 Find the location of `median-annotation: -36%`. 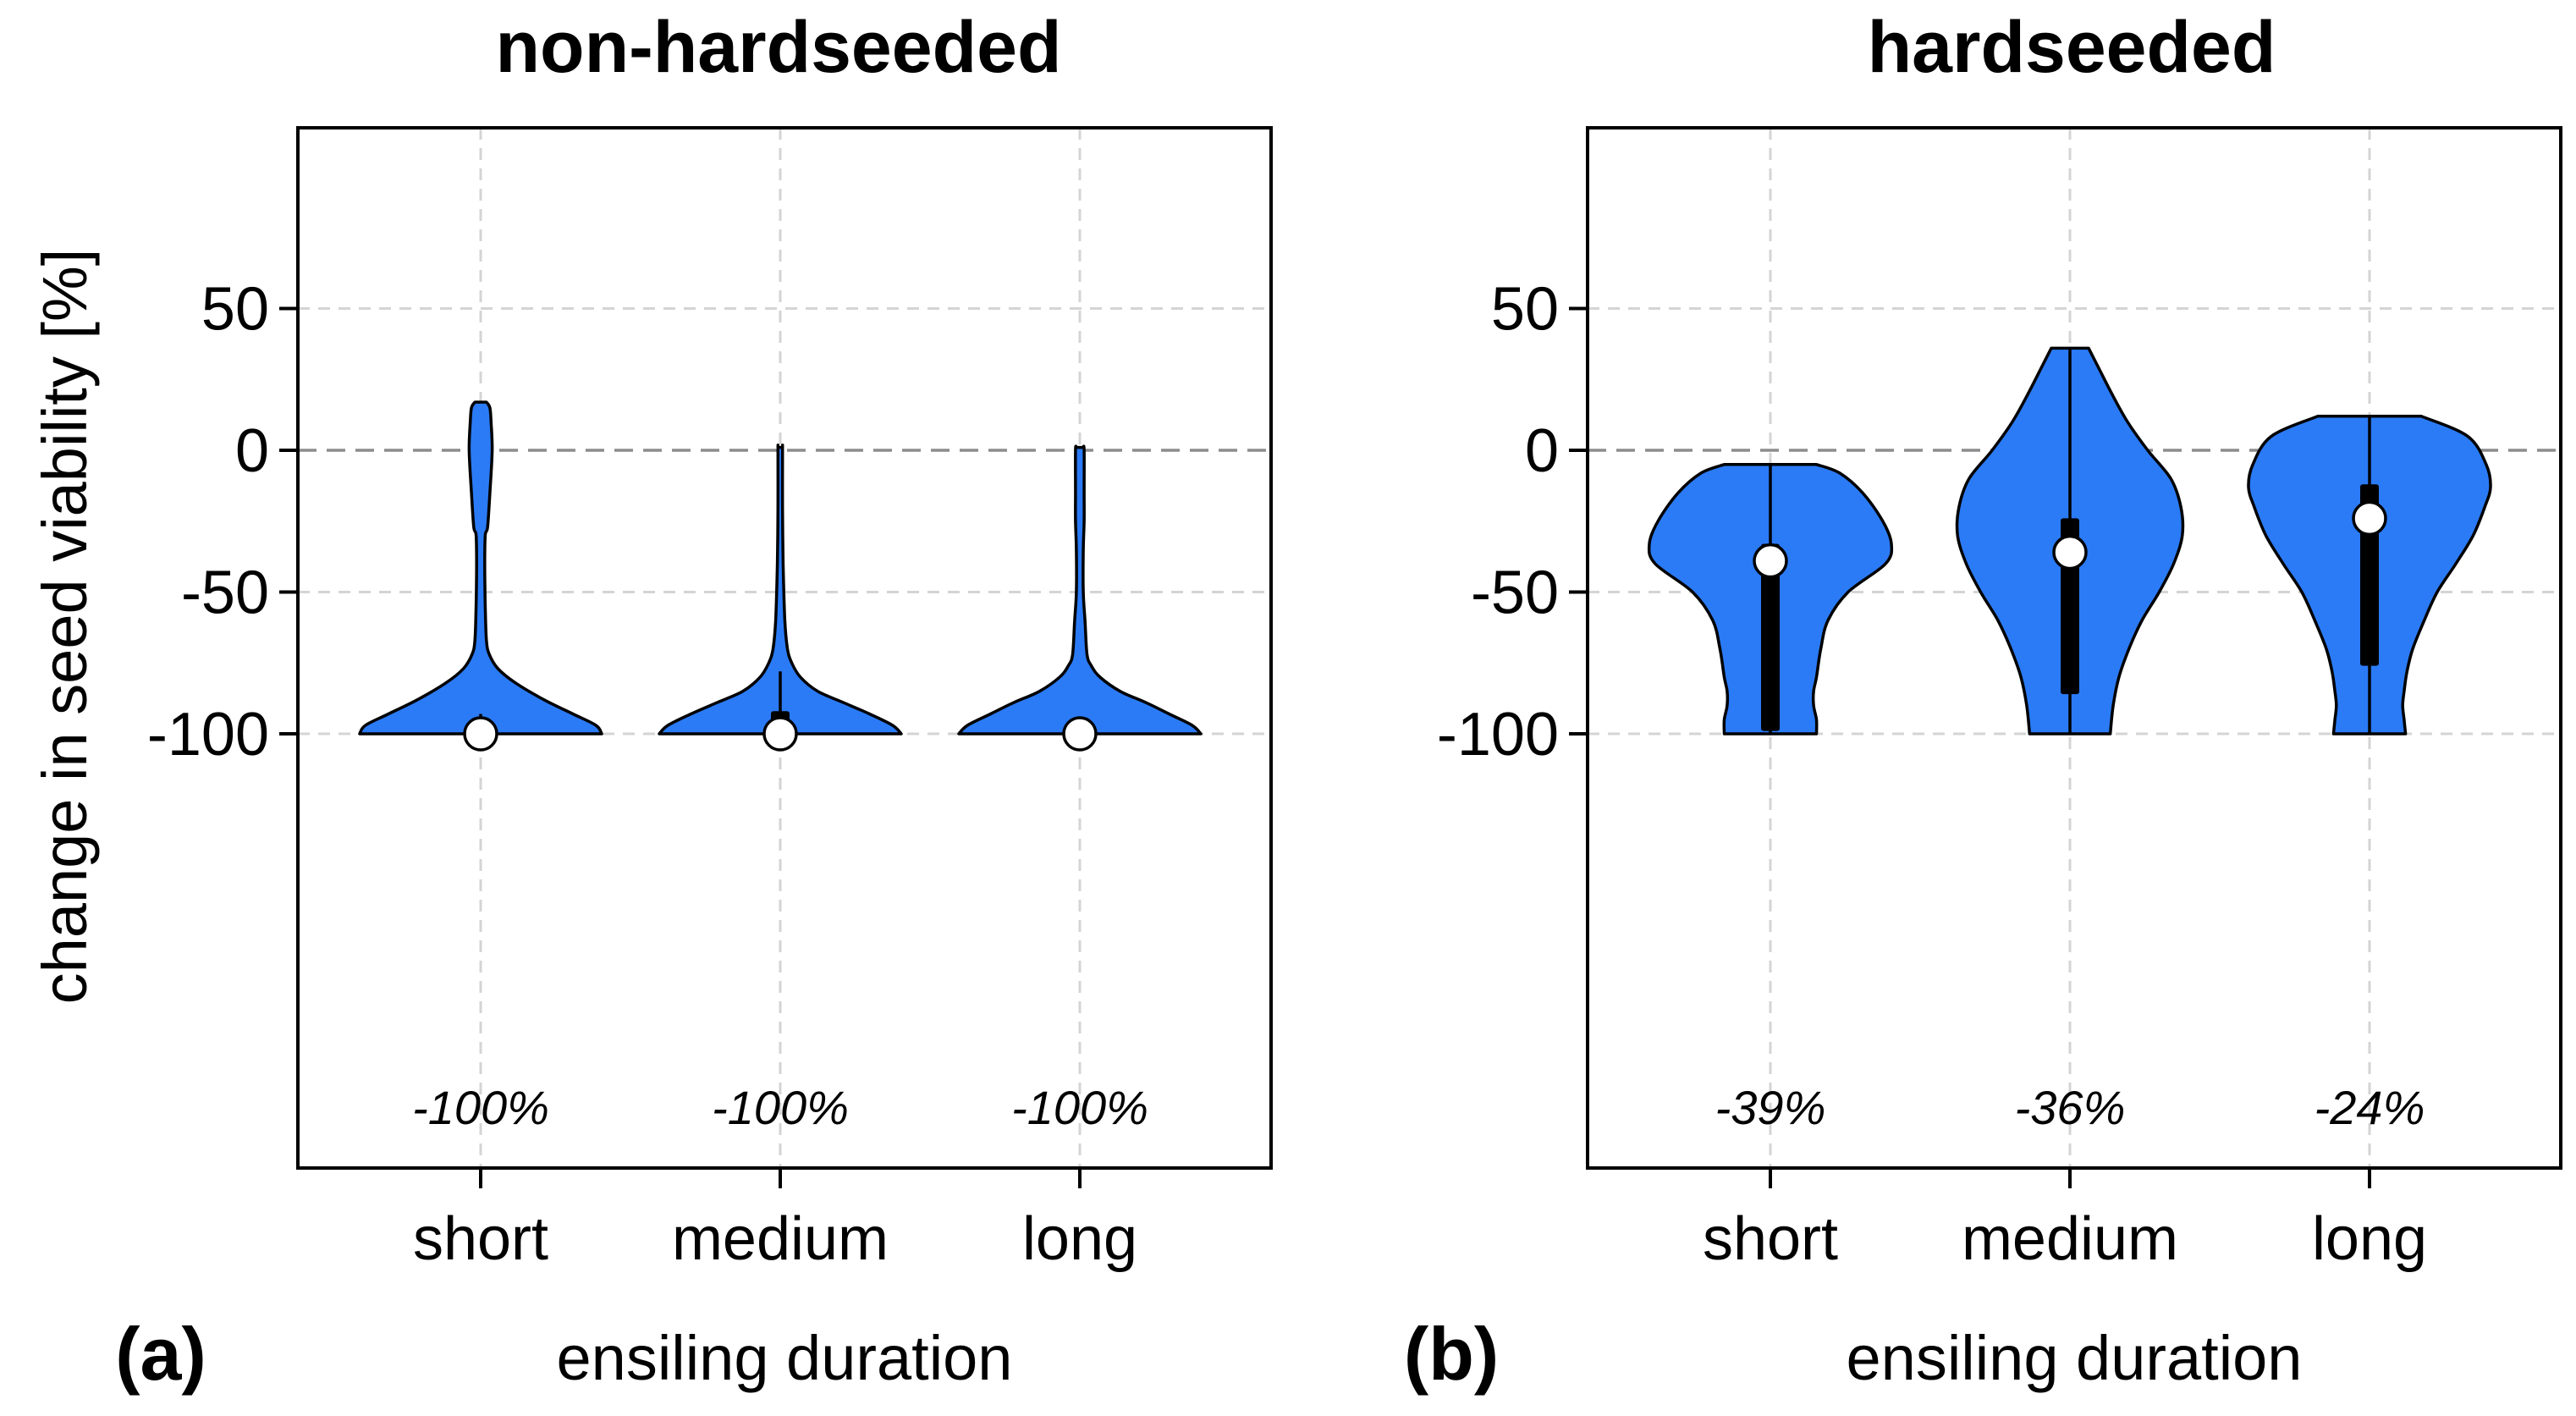

median-annotation: -36% is located at coordinates (2070, 1107).